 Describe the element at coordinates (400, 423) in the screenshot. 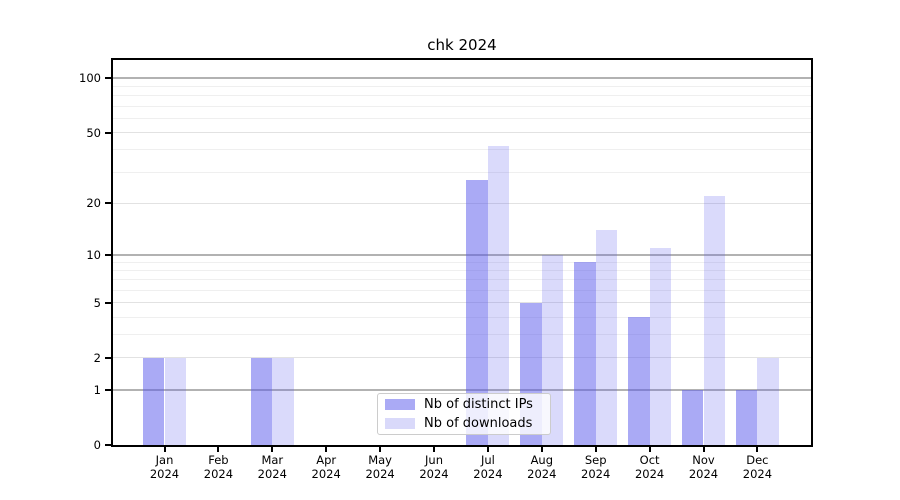

I see `legend-swatch-downloads` at that location.